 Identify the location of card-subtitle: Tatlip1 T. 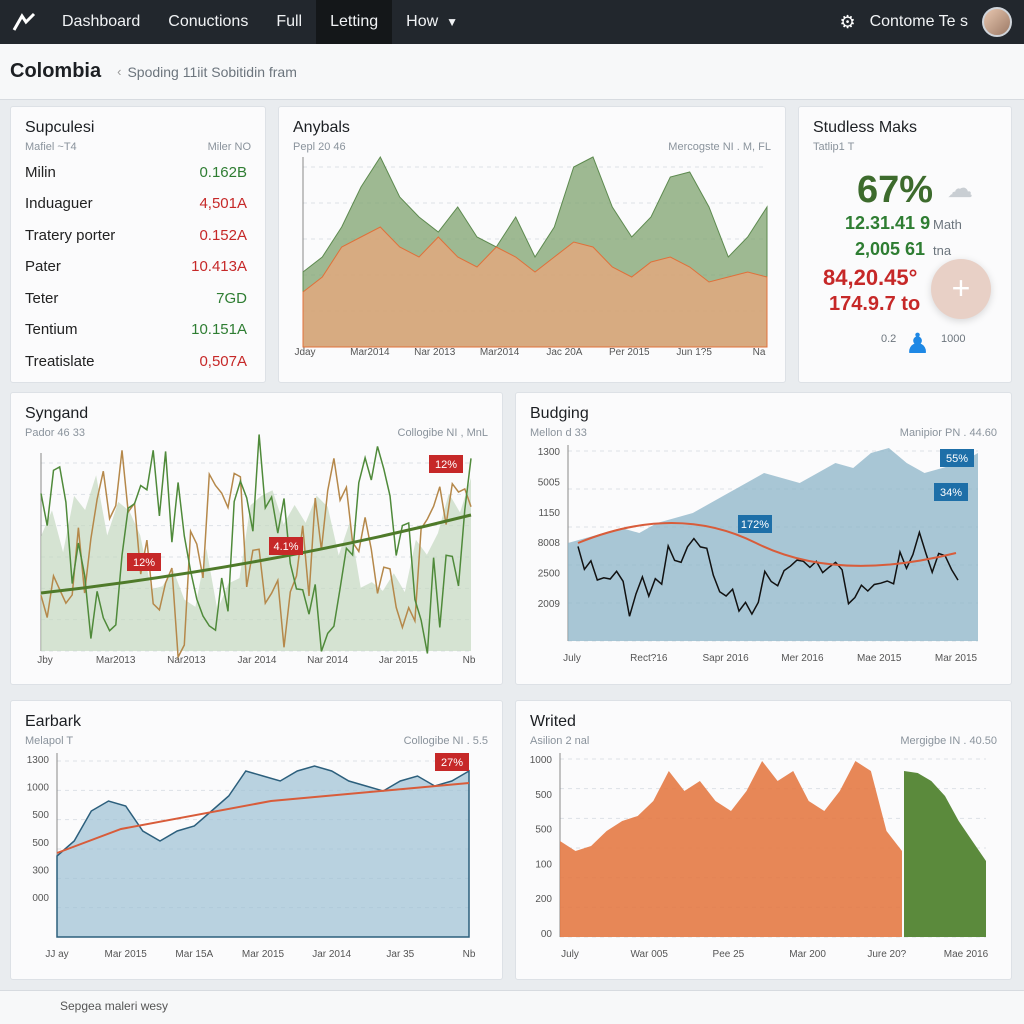
(834, 147).